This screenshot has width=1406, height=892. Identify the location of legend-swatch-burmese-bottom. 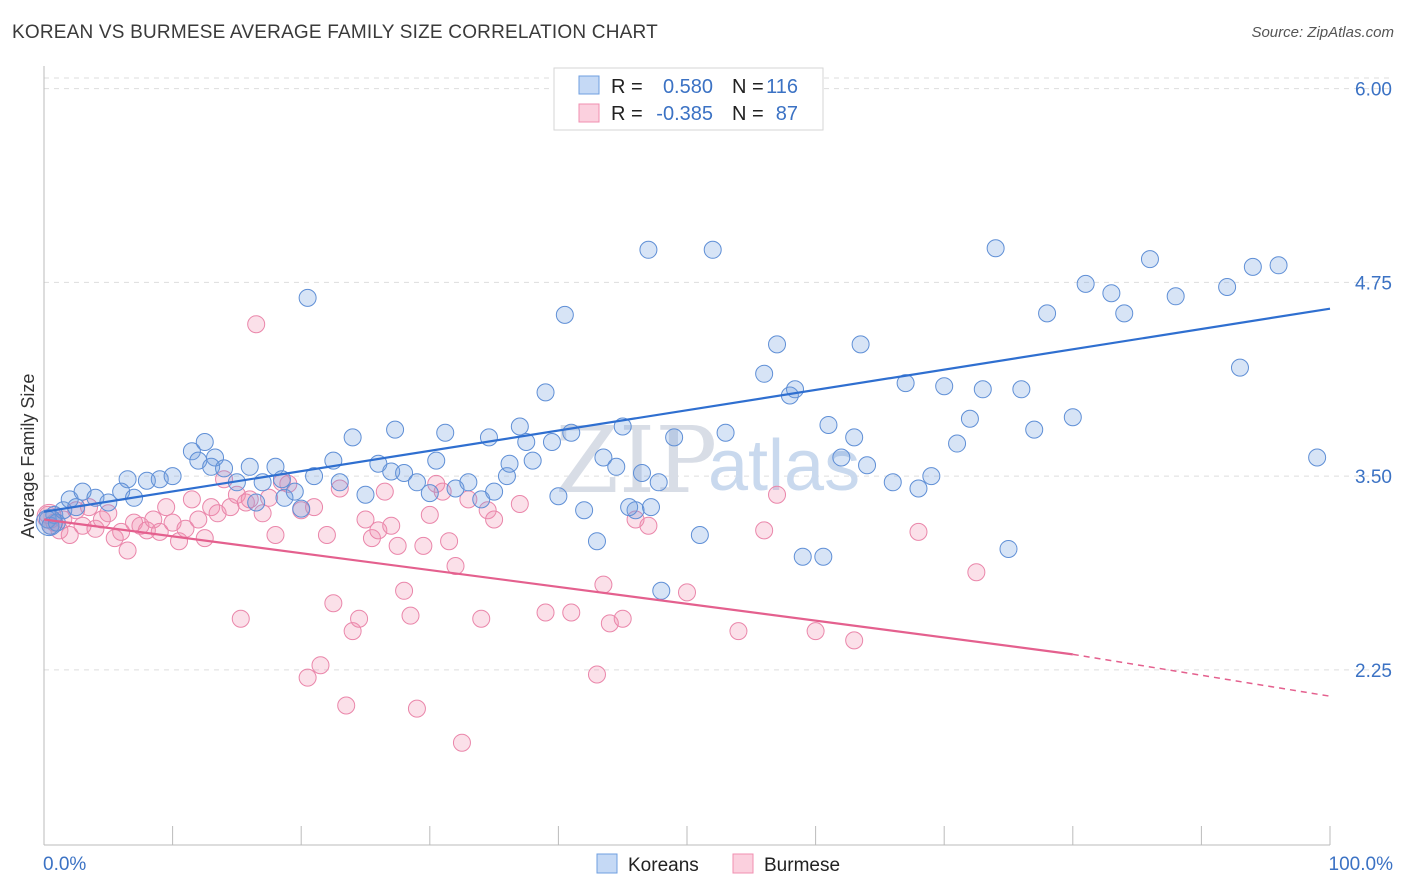
(743, 863).